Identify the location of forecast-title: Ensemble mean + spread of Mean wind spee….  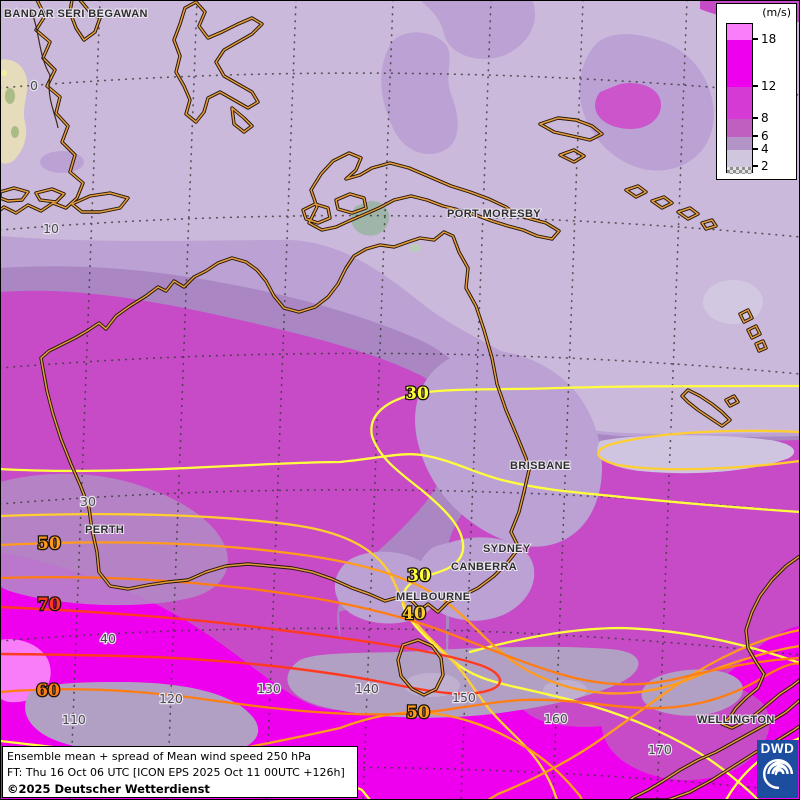
(159, 756).